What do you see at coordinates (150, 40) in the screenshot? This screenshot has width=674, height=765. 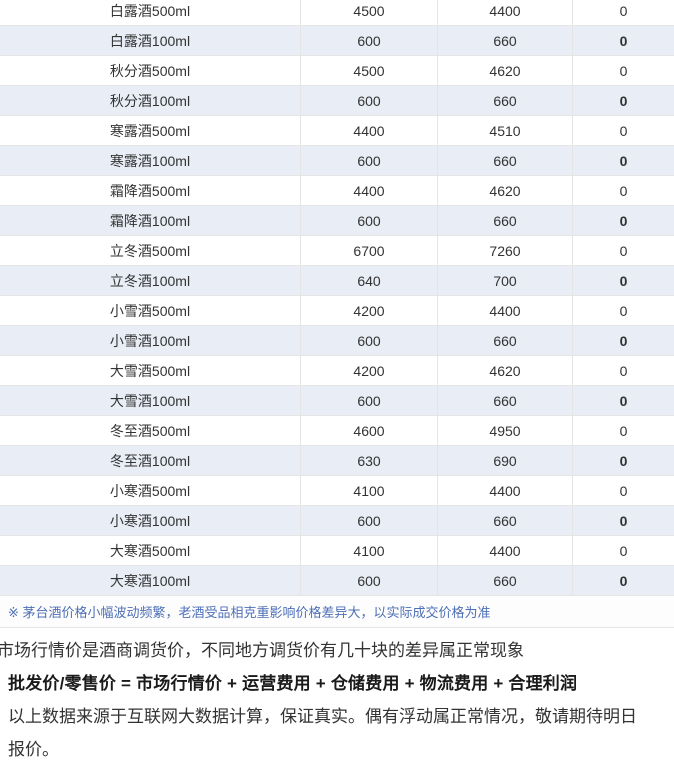 I see `product-name: 白露酒100ml` at bounding box center [150, 40].